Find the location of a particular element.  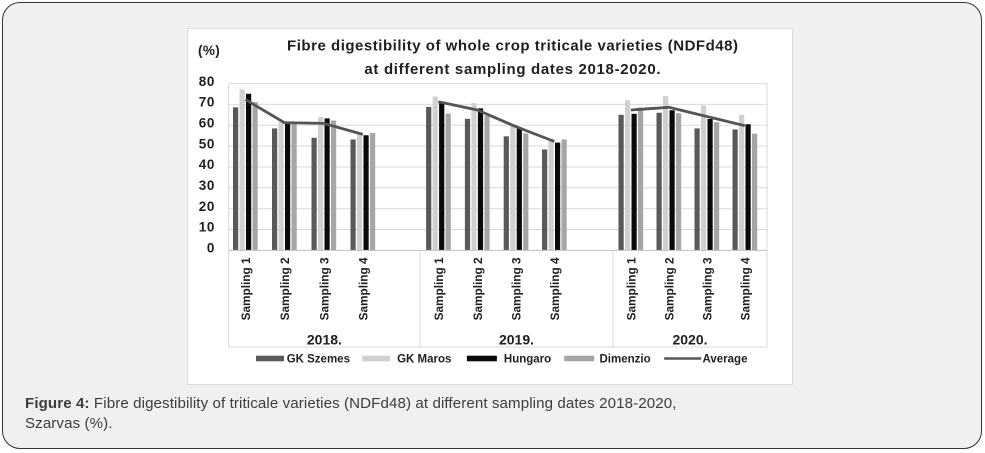

svg-text: 2019. is located at coordinates (516, 340).